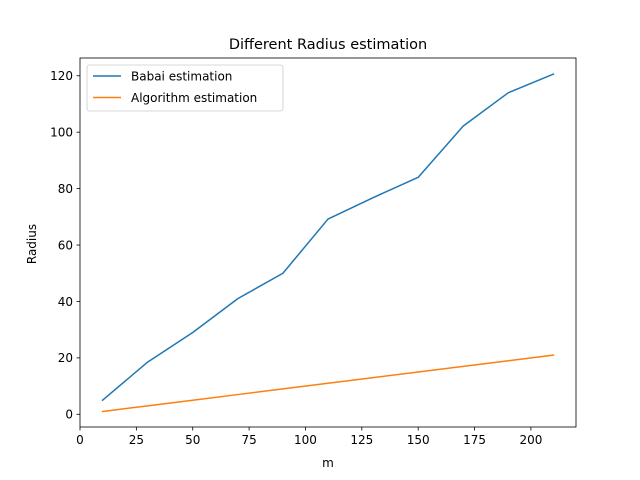  I want to click on x-tick-label: 100, so click(305, 440).